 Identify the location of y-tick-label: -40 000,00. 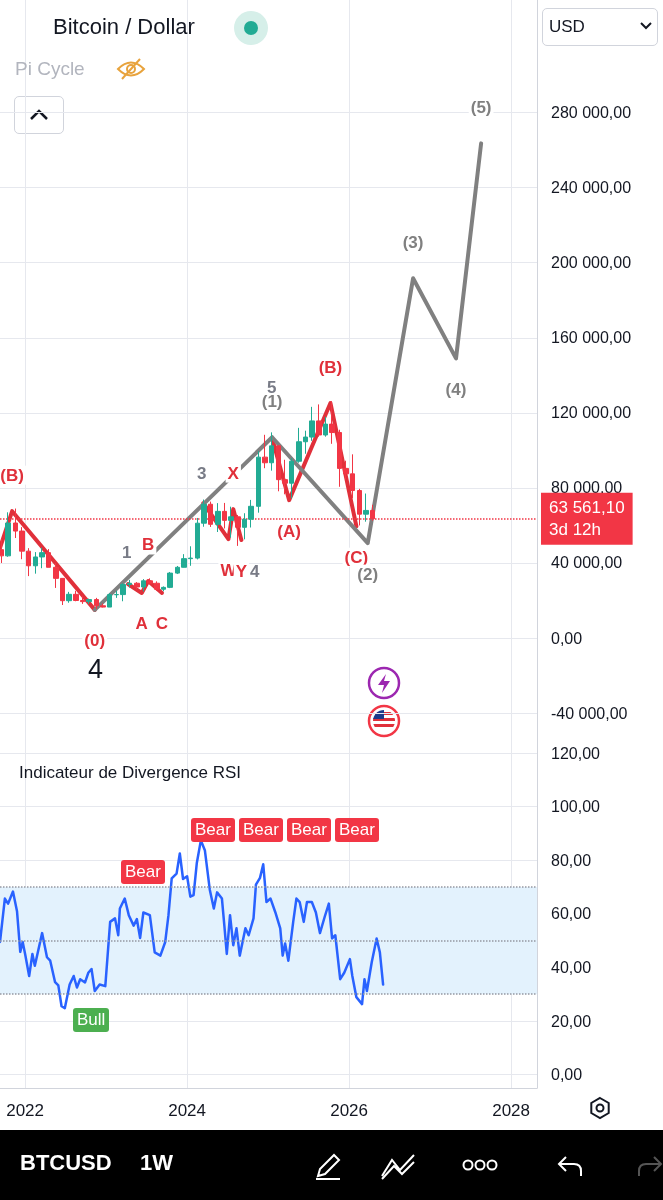
(589, 713).